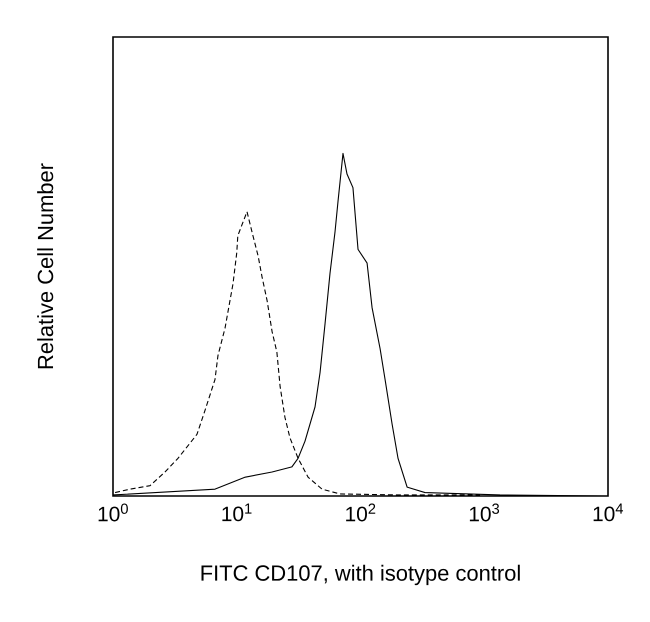 The height and width of the screenshot is (622, 650). What do you see at coordinates (485, 513) in the screenshot?
I see `x-tick-label: 10$^{3}$` at bounding box center [485, 513].